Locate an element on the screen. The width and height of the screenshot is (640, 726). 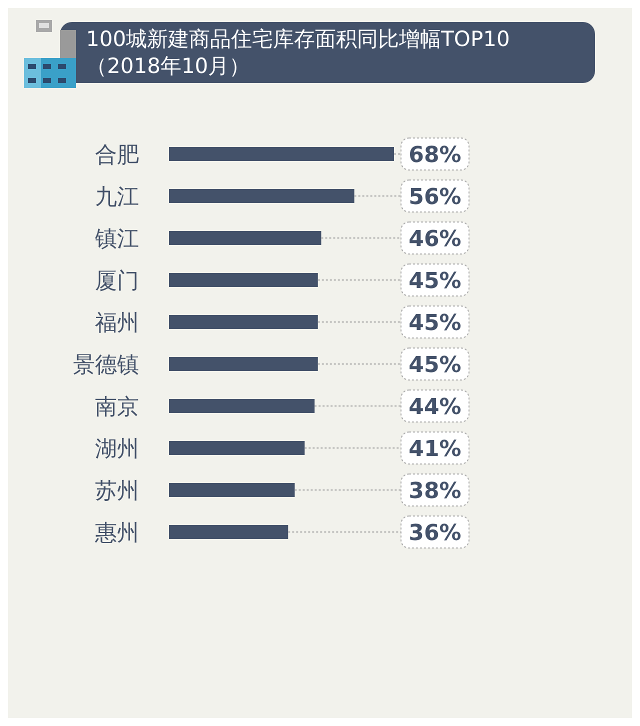
y-tick-label: 惠州 is located at coordinates (116, 533).